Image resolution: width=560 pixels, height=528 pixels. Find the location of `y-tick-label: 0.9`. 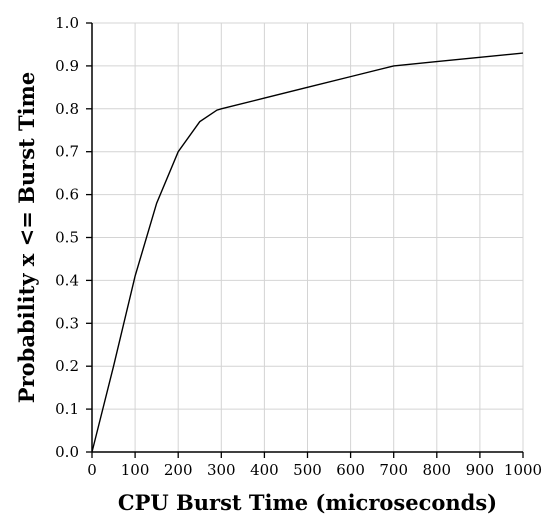

y-tick-label: 0.9 is located at coordinates (67, 66).